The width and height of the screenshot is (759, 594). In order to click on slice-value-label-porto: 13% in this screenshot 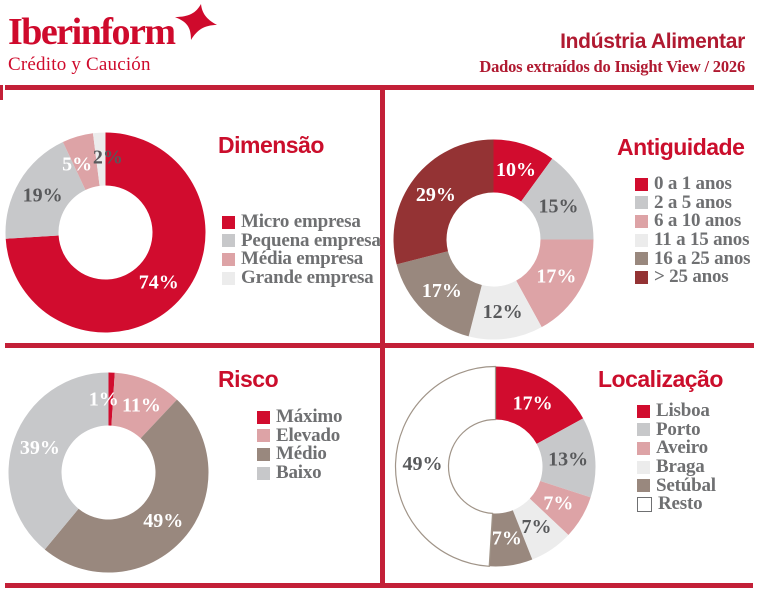, I will do `click(568, 460)`.